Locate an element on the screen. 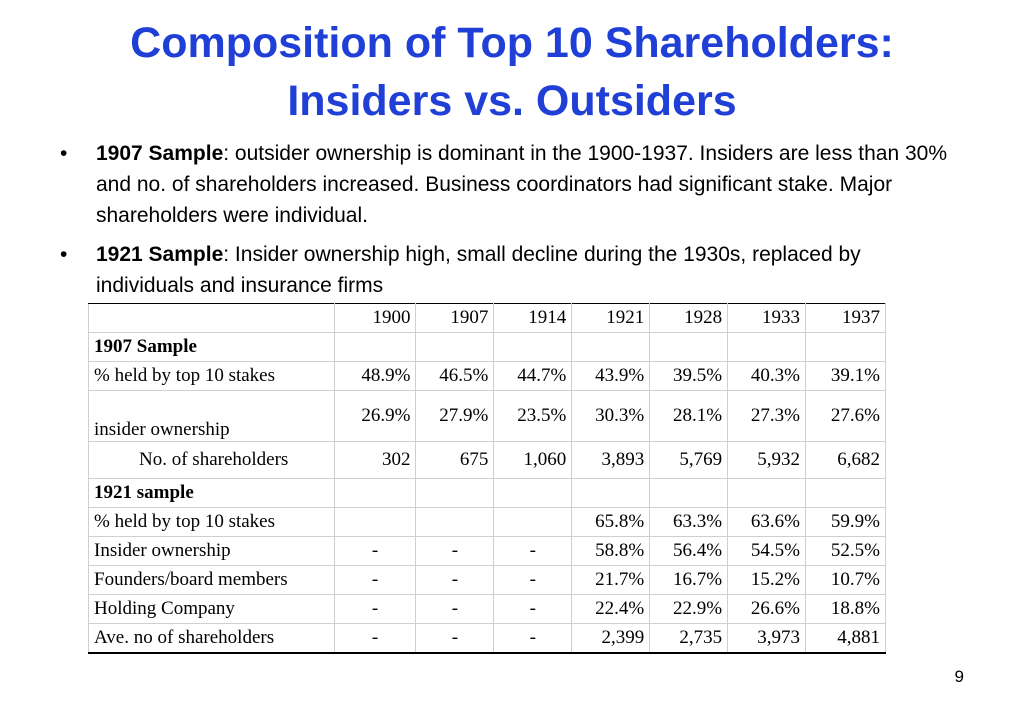 This screenshot has width=1024, height=709. table-cell: 65.8% is located at coordinates (611, 522).